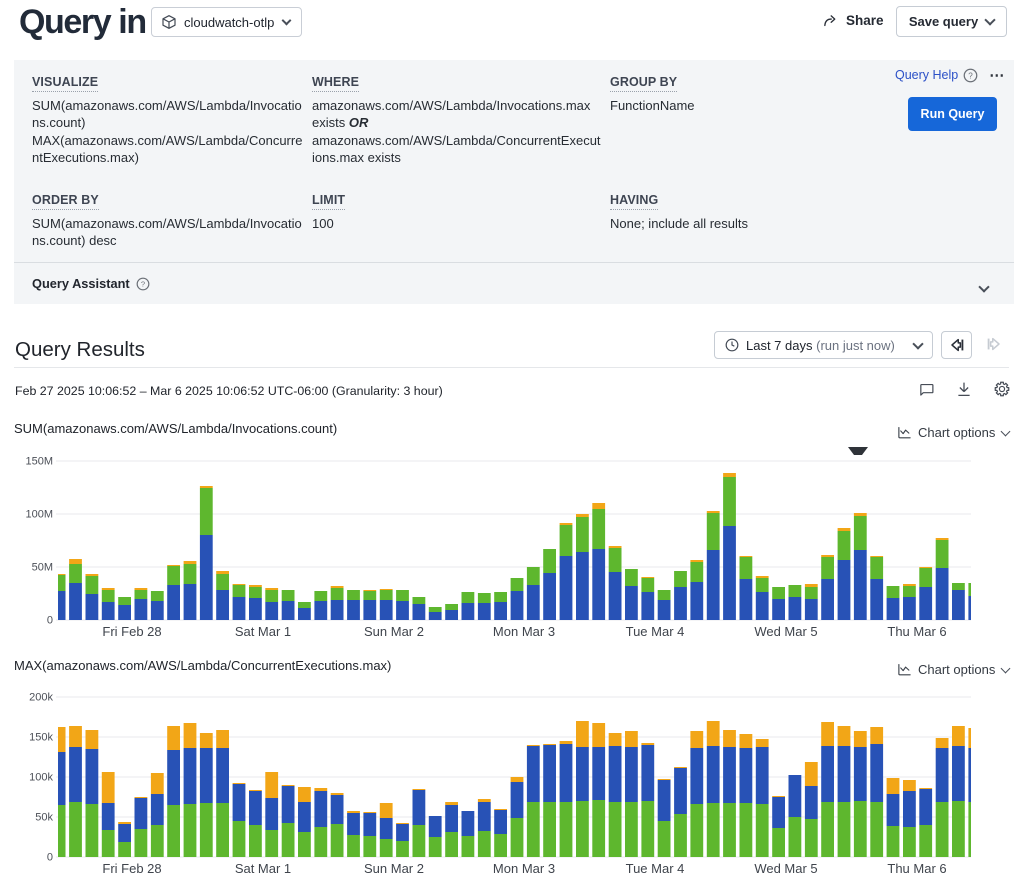 This screenshot has width=1024, height=886. Describe the element at coordinates (39, 462) in the screenshot. I see `svg-text: 150M` at that location.